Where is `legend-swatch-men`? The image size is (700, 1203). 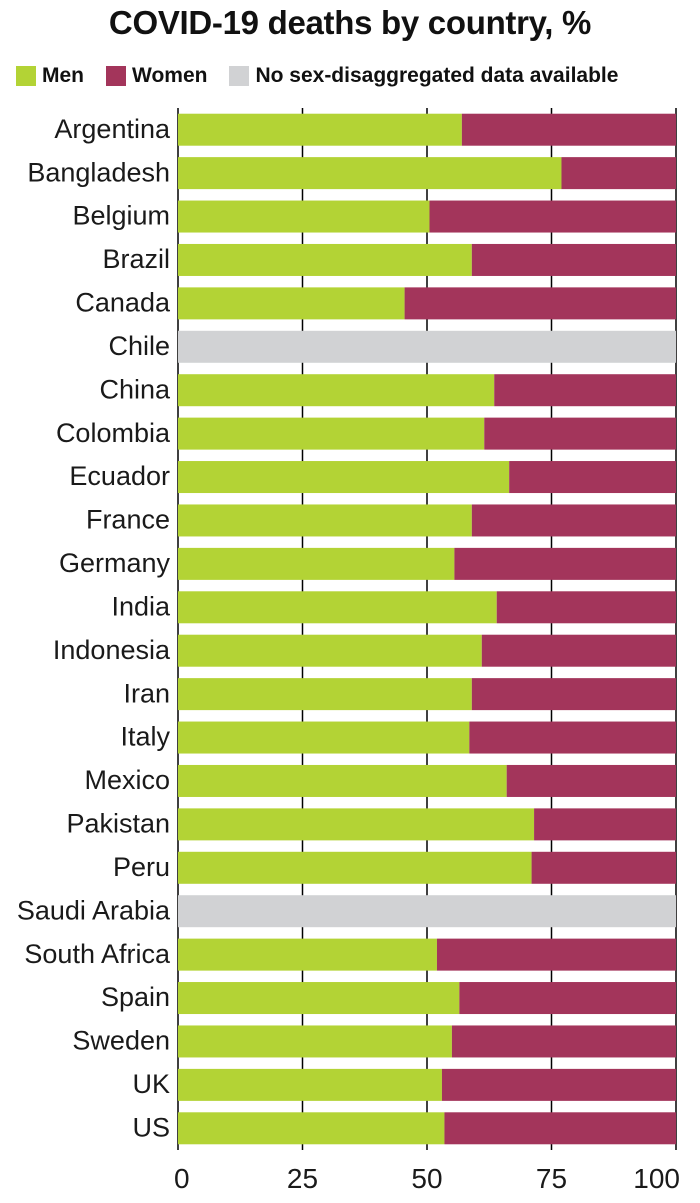
legend-swatch-men is located at coordinates (26, 76).